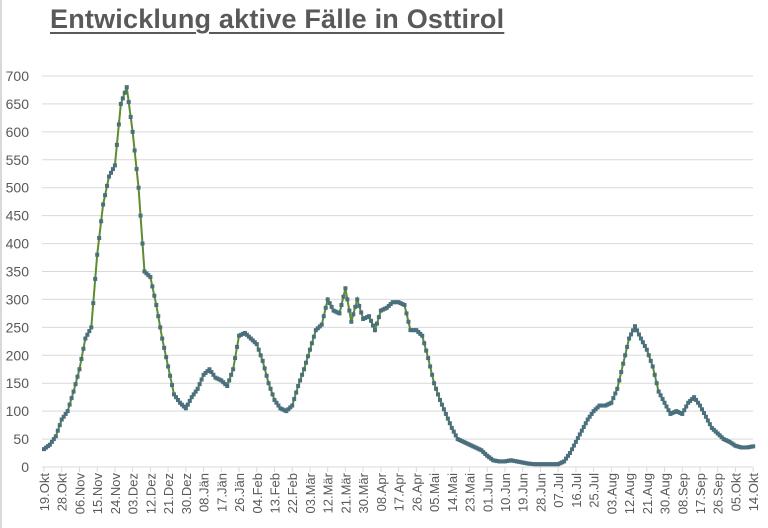  What do you see at coordinates (25, 467) in the screenshot?
I see `y-tick-label: 0` at bounding box center [25, 467].